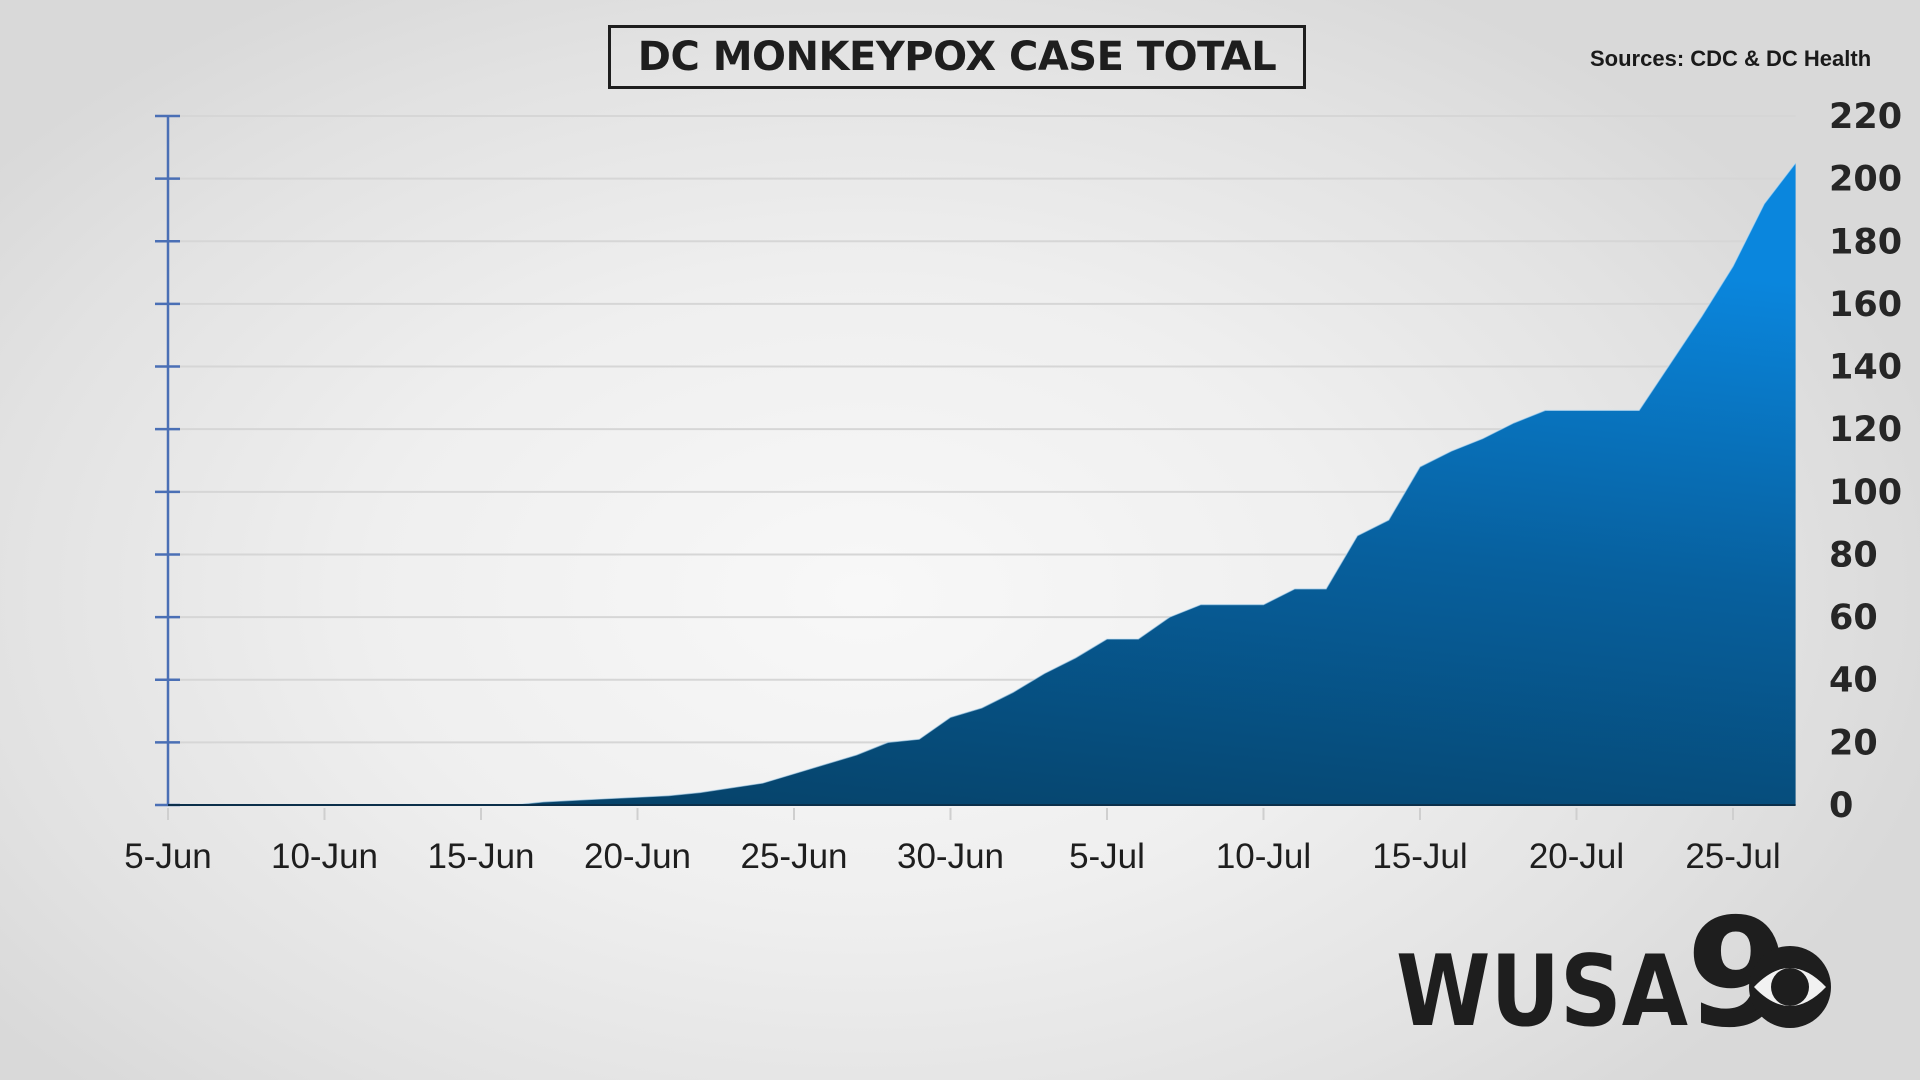 The image size is (1920, 1080). Describe the element at coordinates (1542, 985) in the screenshot. I see `logo-wordmark: WUSA` at that location.